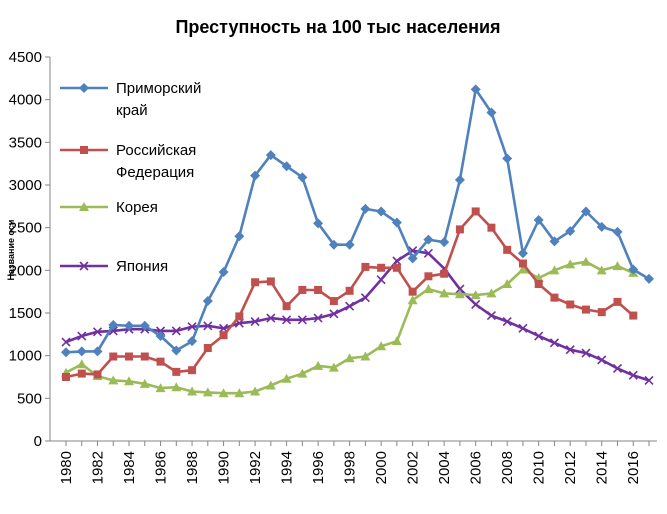  I want to click on y-axis-label: Название оси, so click(11, 250).